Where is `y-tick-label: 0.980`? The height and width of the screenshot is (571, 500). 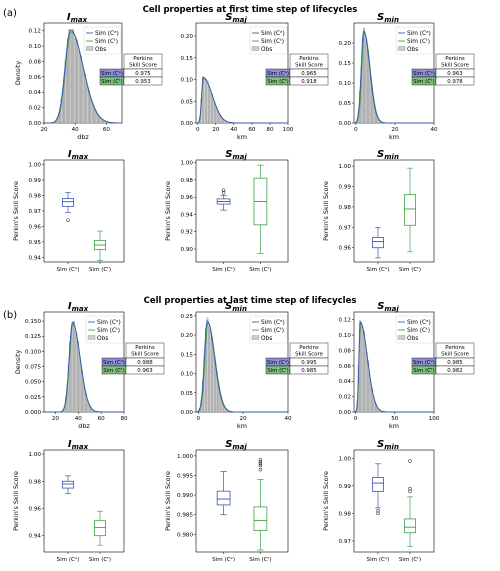 y-tick-label: 0.980 is located at coordinates (185, 535).